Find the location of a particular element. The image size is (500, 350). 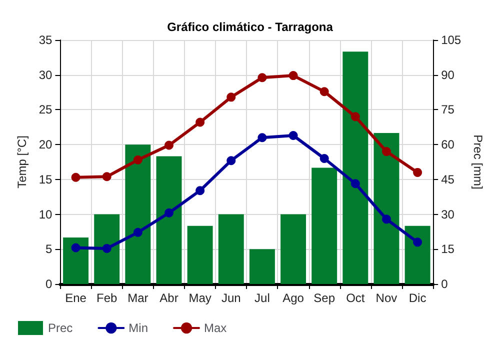

x-tick-label: Jun is located at coordinates (231, 298).